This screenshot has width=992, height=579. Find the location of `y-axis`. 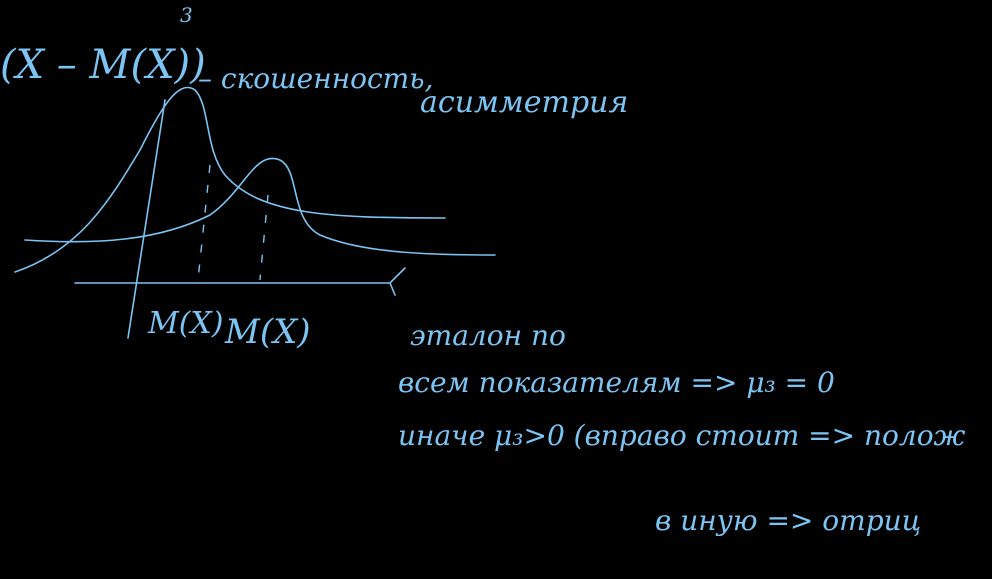

y-axis is located at coordinates (146, 219).